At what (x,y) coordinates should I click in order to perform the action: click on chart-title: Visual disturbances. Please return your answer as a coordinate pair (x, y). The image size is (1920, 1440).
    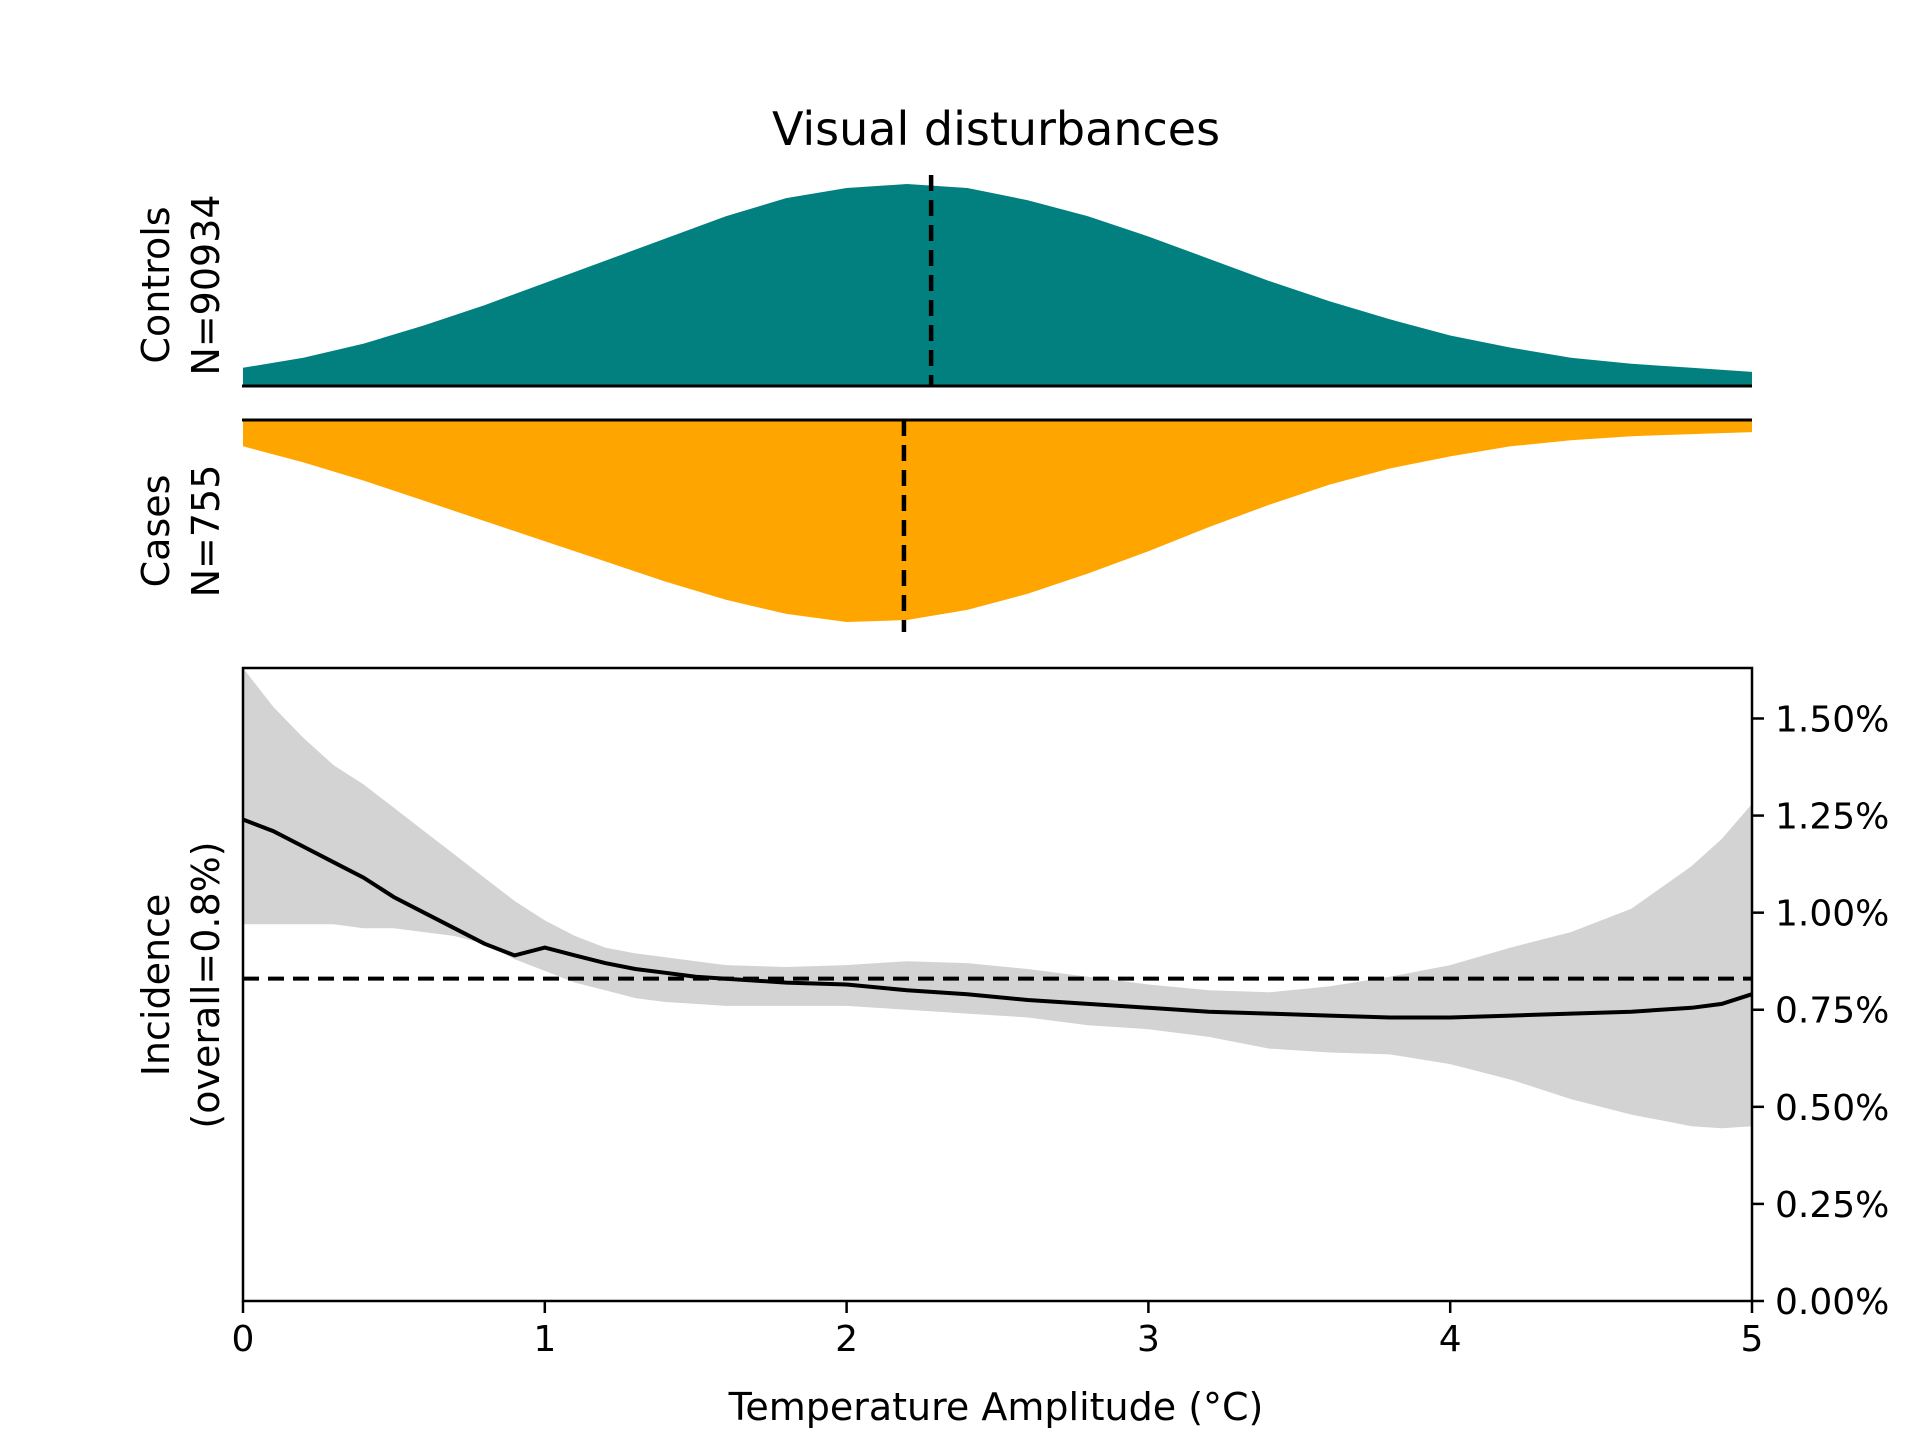
    Looking at the image, I should click on (996, 129).